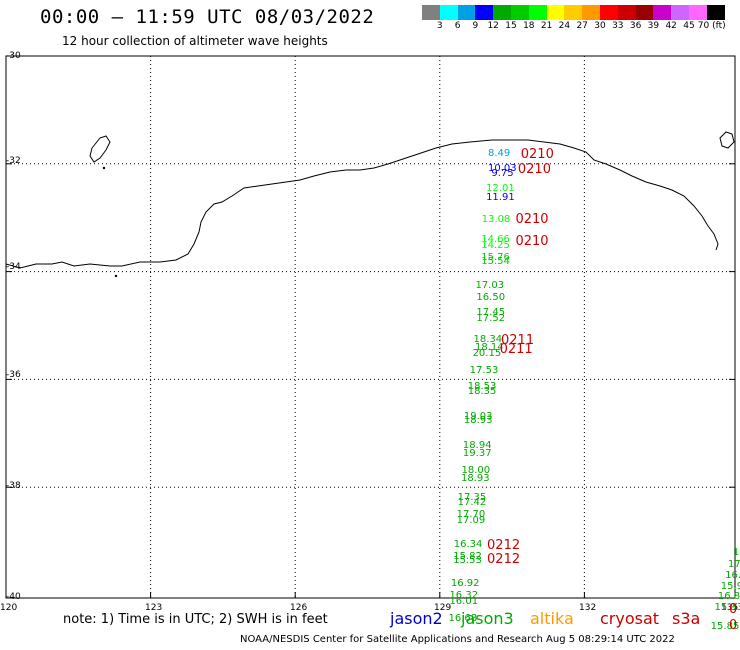 The width and height of the screenshot is (740, 650). Describe the element at coordinates (465, 583) in the screenshot. I see `swh-value-label: 16.92` at that location.